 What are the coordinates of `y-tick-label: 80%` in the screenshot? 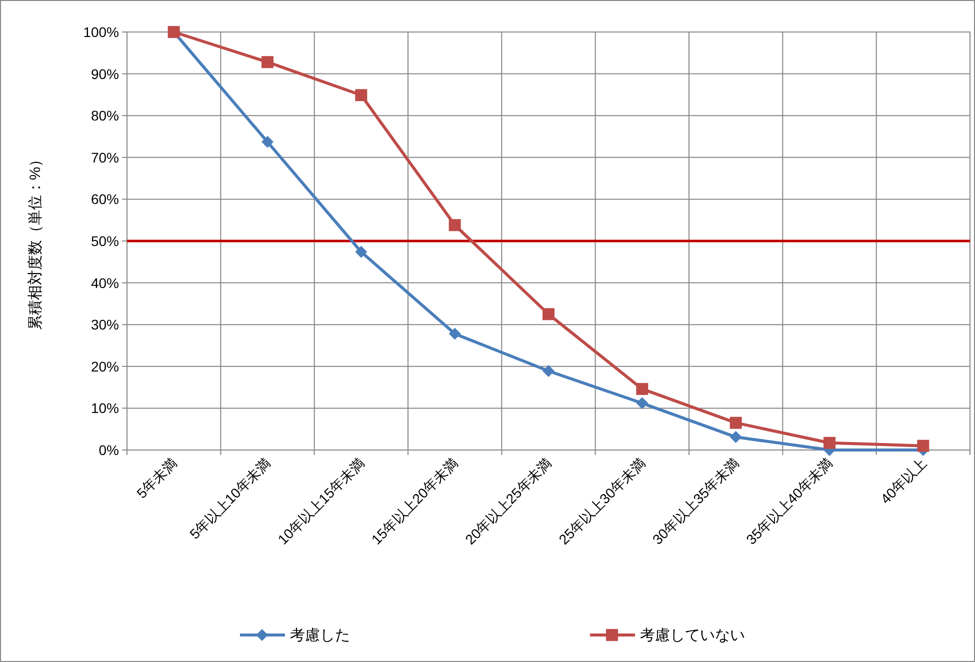 It's located at (104, 116).